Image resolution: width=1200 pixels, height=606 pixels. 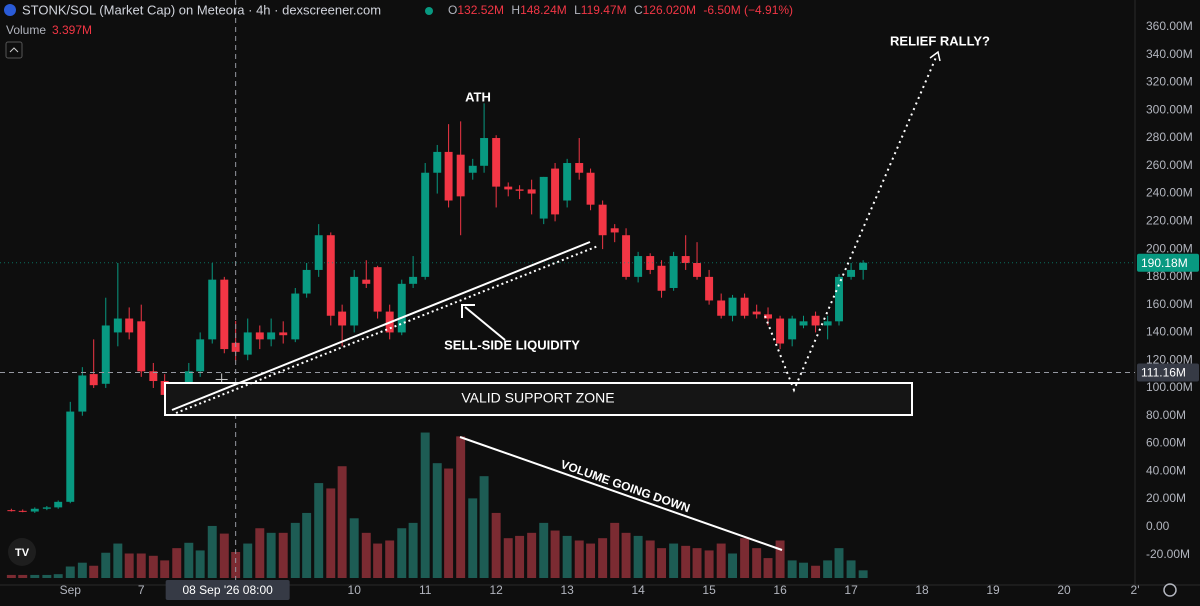 I want to click on crosshair-x-label: 08 Sep '26 08:00, so click(x=227, y=590).